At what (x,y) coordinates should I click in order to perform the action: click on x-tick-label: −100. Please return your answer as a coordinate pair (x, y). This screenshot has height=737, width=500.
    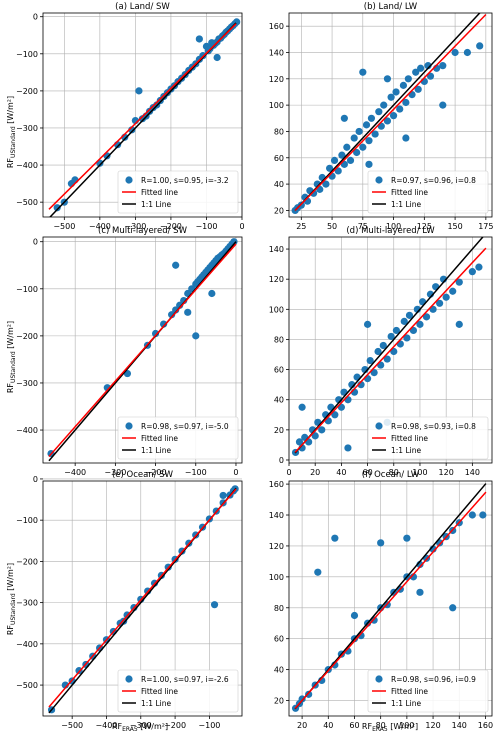
    Looking at the image, I should click on (206, 226).